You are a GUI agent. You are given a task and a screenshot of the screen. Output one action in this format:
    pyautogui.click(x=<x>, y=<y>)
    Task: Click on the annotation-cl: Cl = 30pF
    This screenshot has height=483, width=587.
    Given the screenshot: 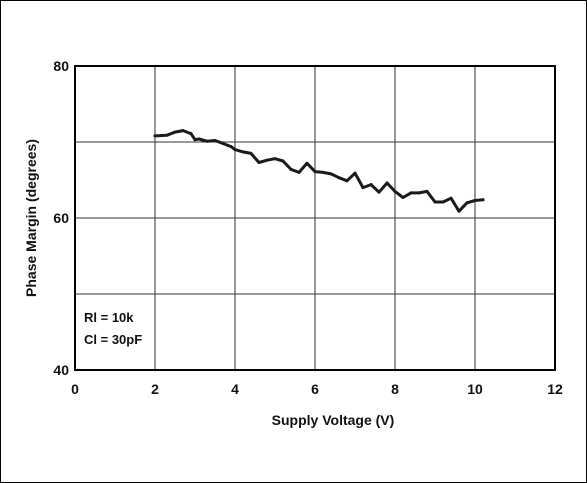 What is the action you would take?
    pyautogui.click(x=113, y=339)
    